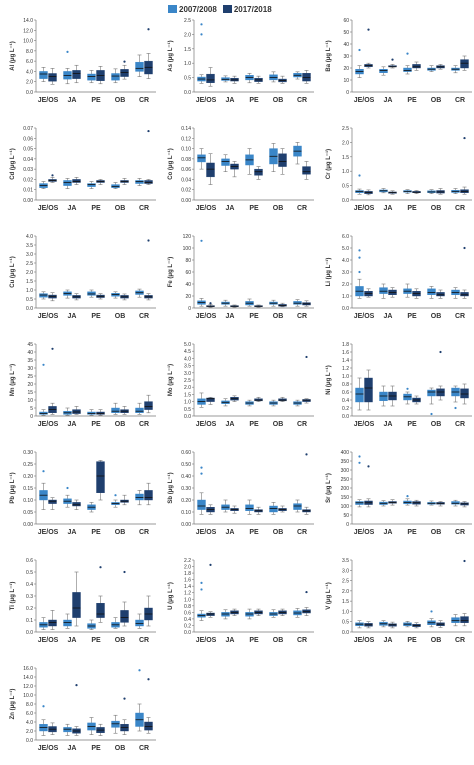  Describe the element at coordinates (247, 9) in the screenshot. I see `legend-item-2017-2018: 2017/2018` at that location.